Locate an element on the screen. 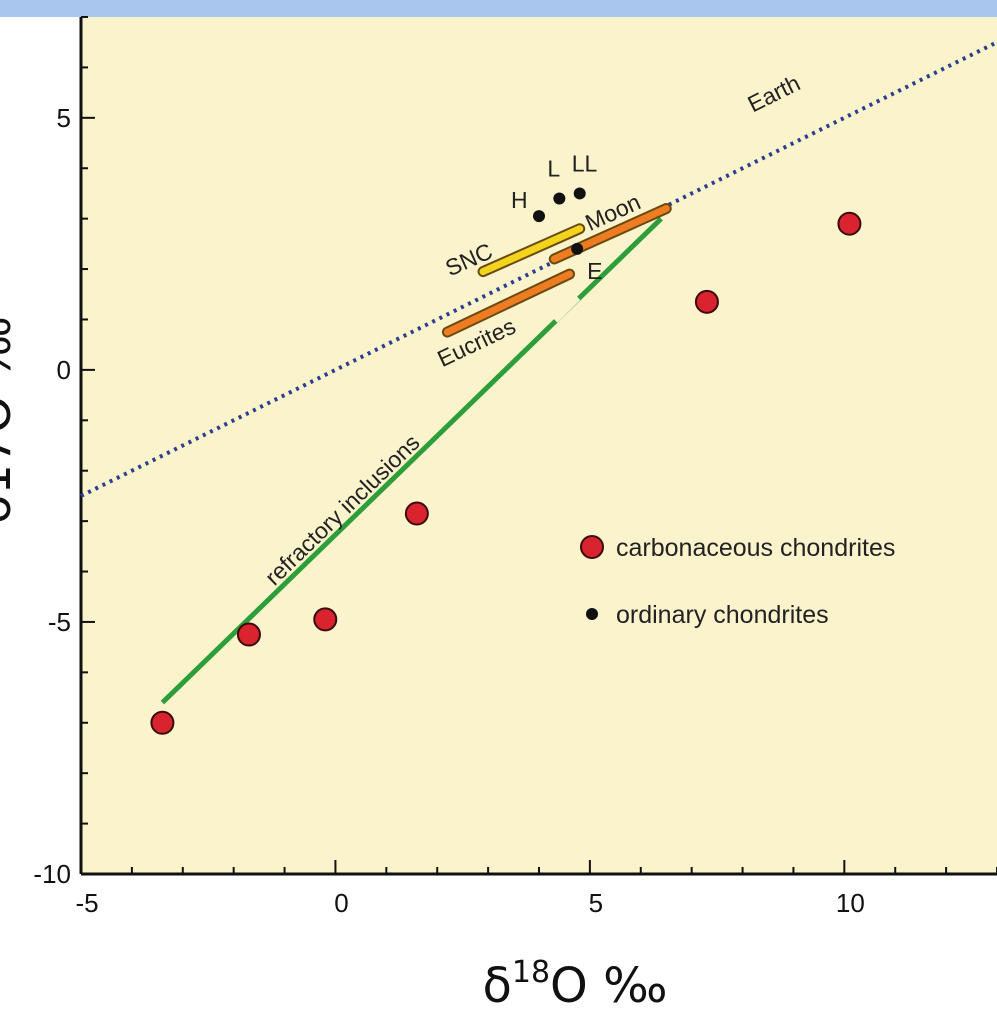  y-tick-label: -10 is located at coordinates (52, 874).